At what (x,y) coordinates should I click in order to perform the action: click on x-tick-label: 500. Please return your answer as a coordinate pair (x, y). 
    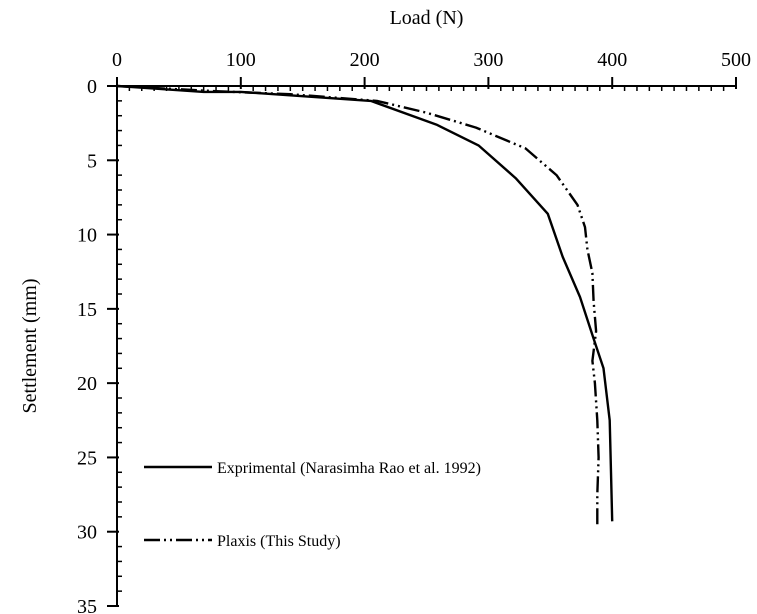
    Looking at the image, I should click on (736, 60).